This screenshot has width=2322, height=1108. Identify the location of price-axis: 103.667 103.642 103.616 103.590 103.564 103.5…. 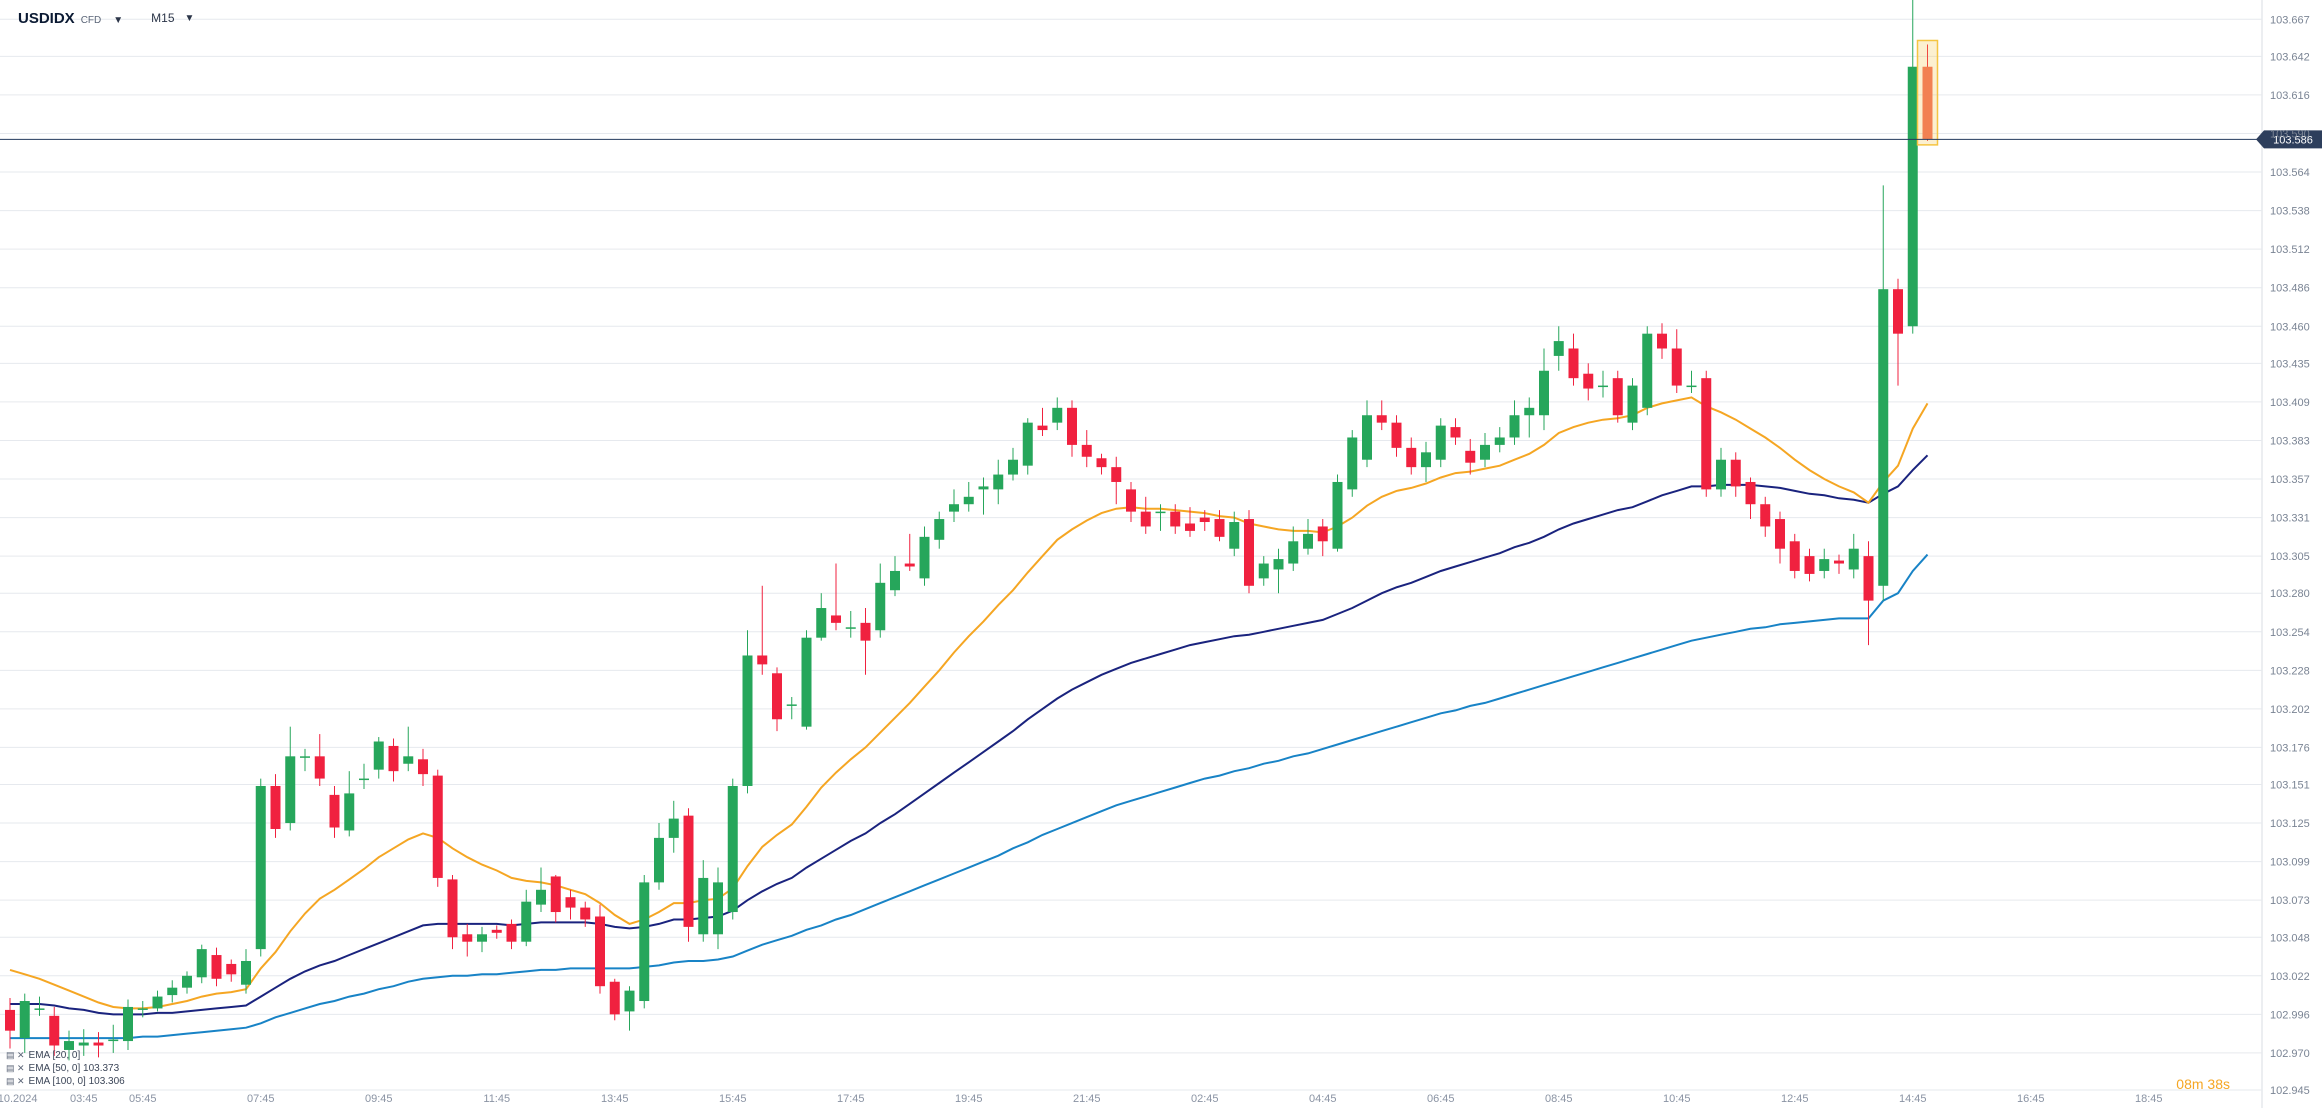
(2290, 555).